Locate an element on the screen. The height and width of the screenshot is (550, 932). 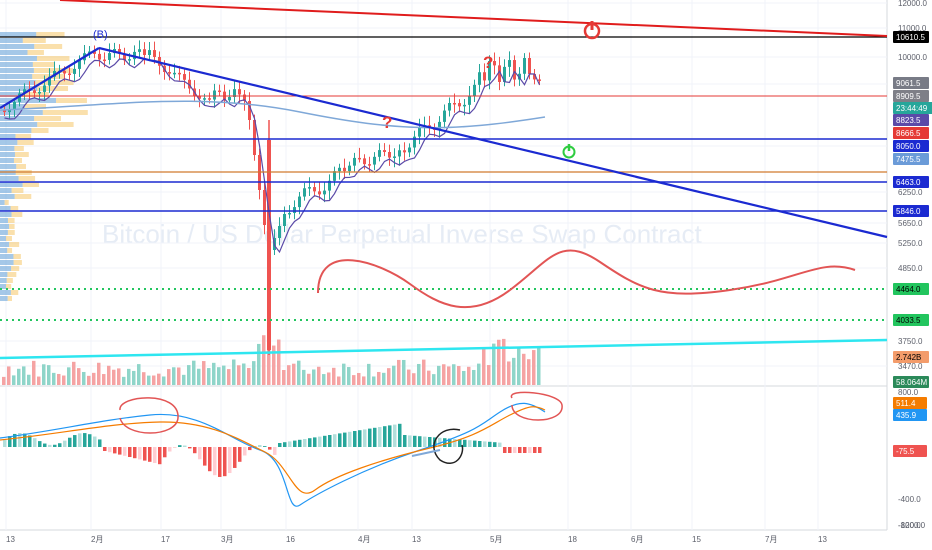
volume-profile is located at coordinates (44, 166).